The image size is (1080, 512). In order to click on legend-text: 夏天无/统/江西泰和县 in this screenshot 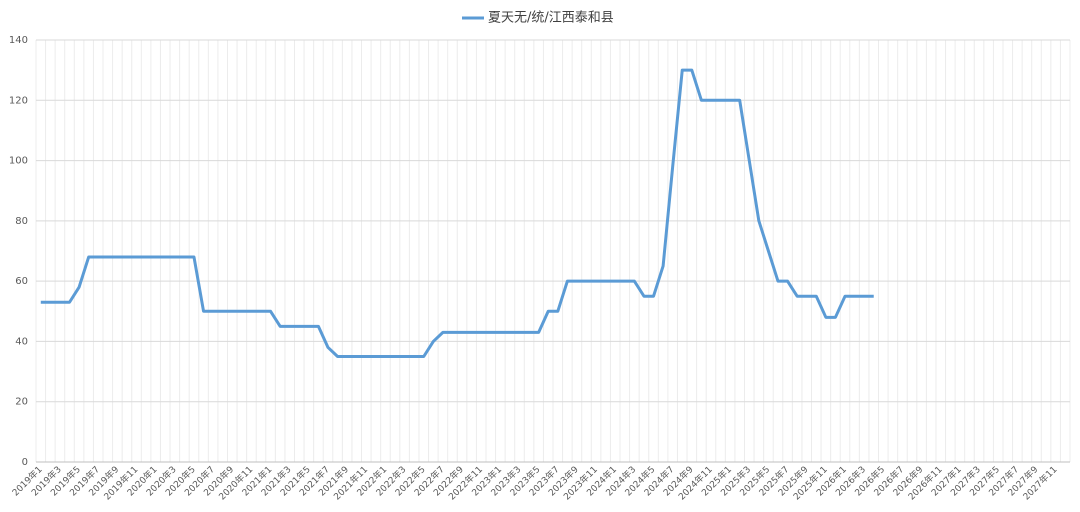, I will do `click(551, 18)`.